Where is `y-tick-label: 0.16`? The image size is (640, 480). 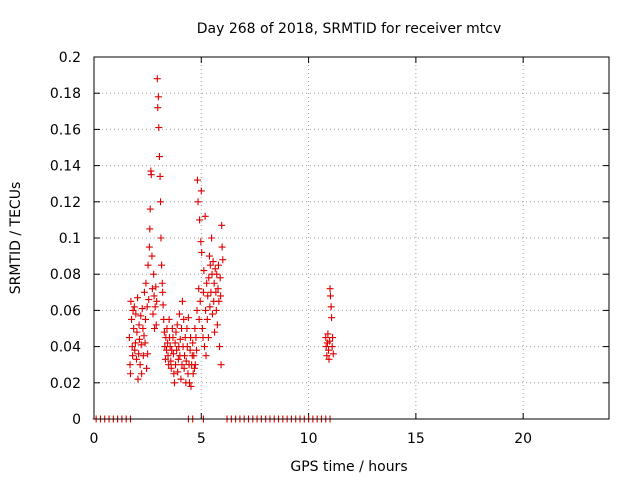 y-tick-label: 0.16 is located at coordinates (65, 130).